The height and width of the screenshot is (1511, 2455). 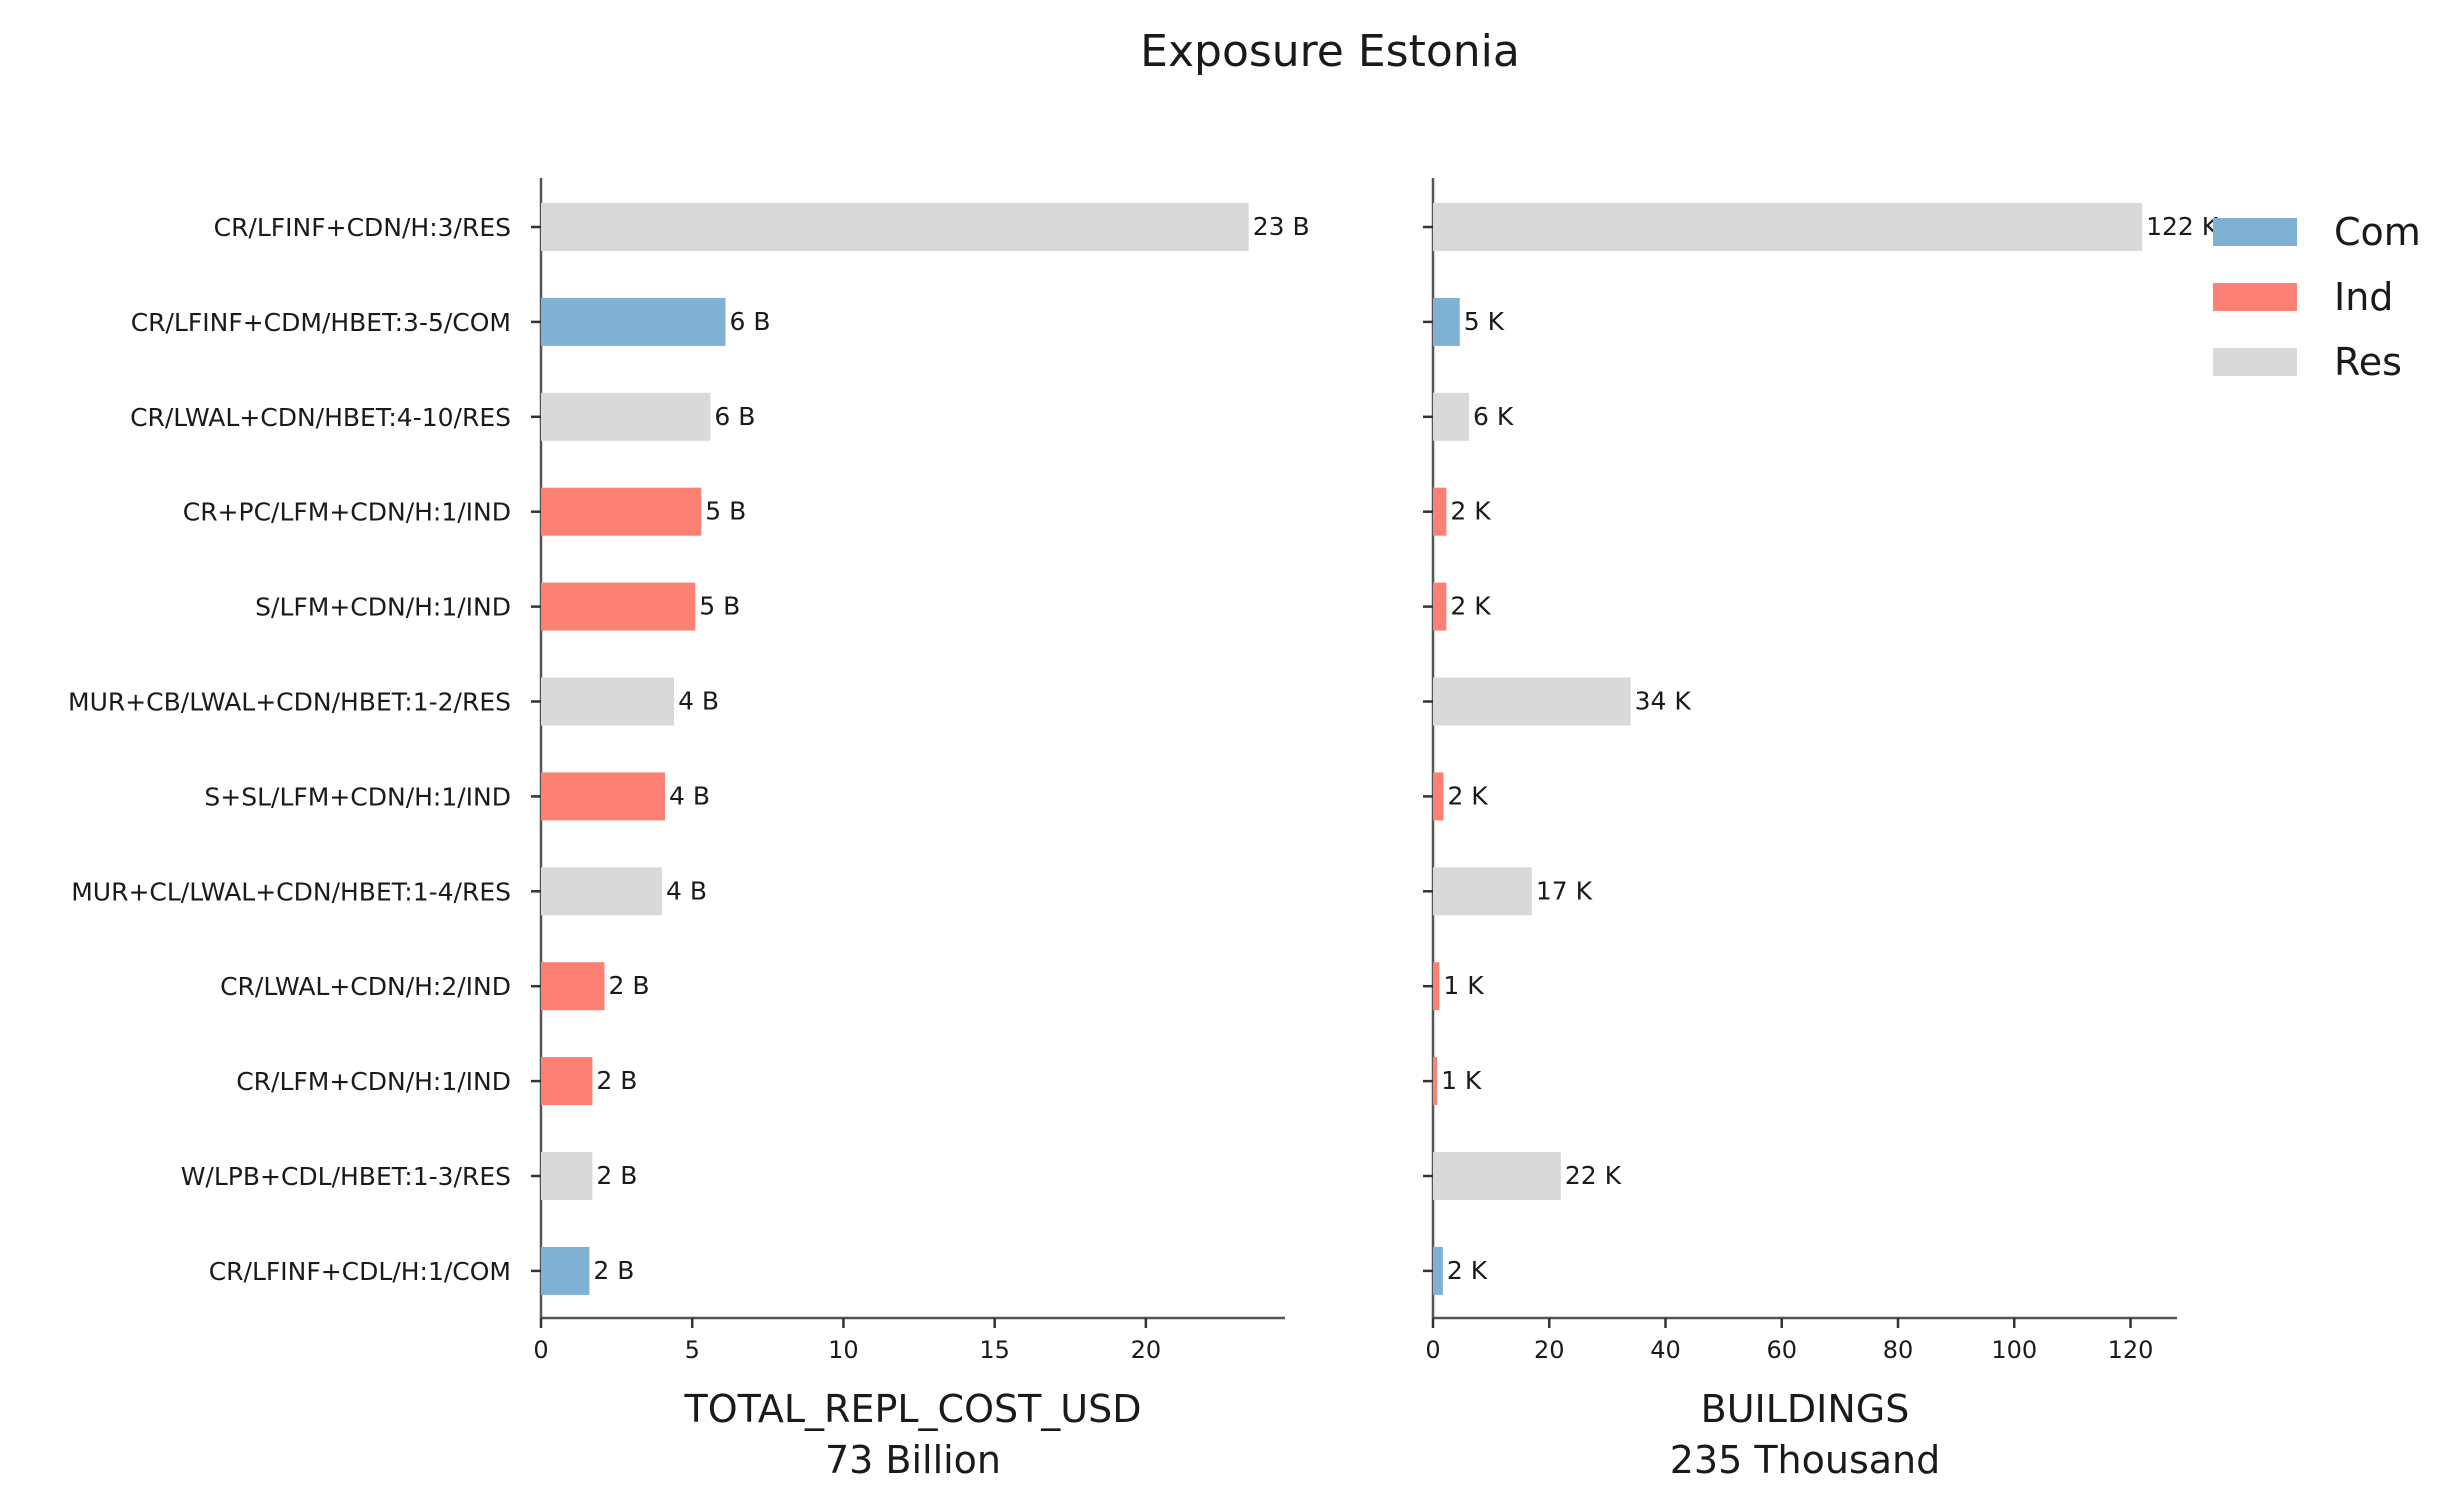 I want to click on category-label: MUR+CB/LWAL+CDN/HBET:1-2/RES, so click(x=289, y=702).